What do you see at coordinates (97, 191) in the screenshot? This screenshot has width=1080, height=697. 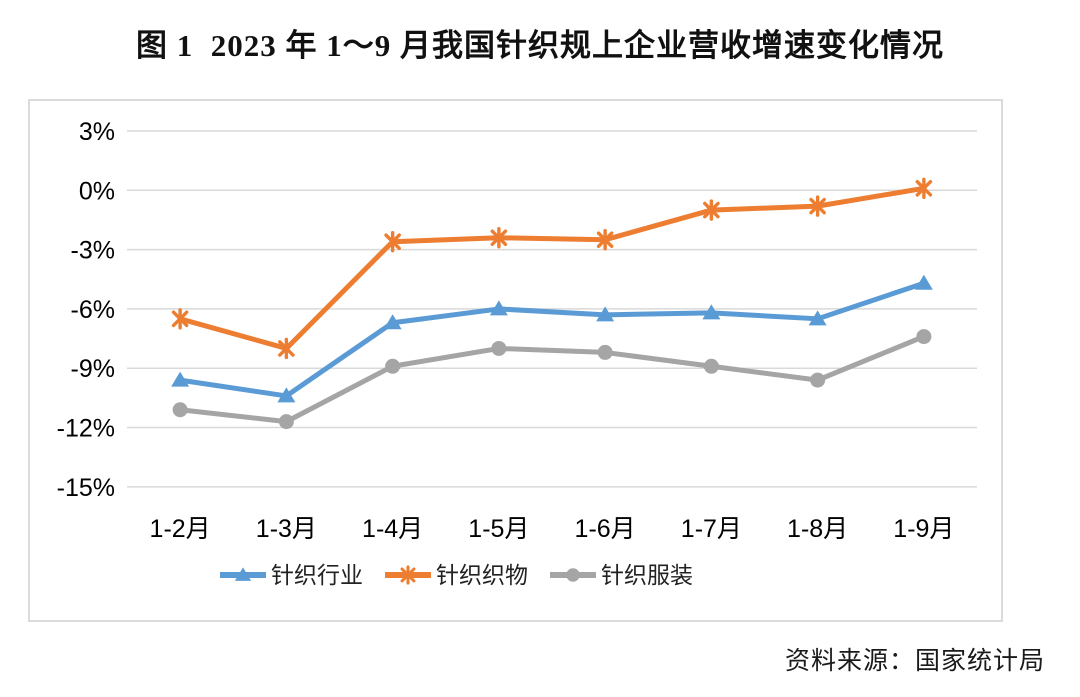 I see `y-axis-tick-label: 0%` at bounding box center [97, 191].